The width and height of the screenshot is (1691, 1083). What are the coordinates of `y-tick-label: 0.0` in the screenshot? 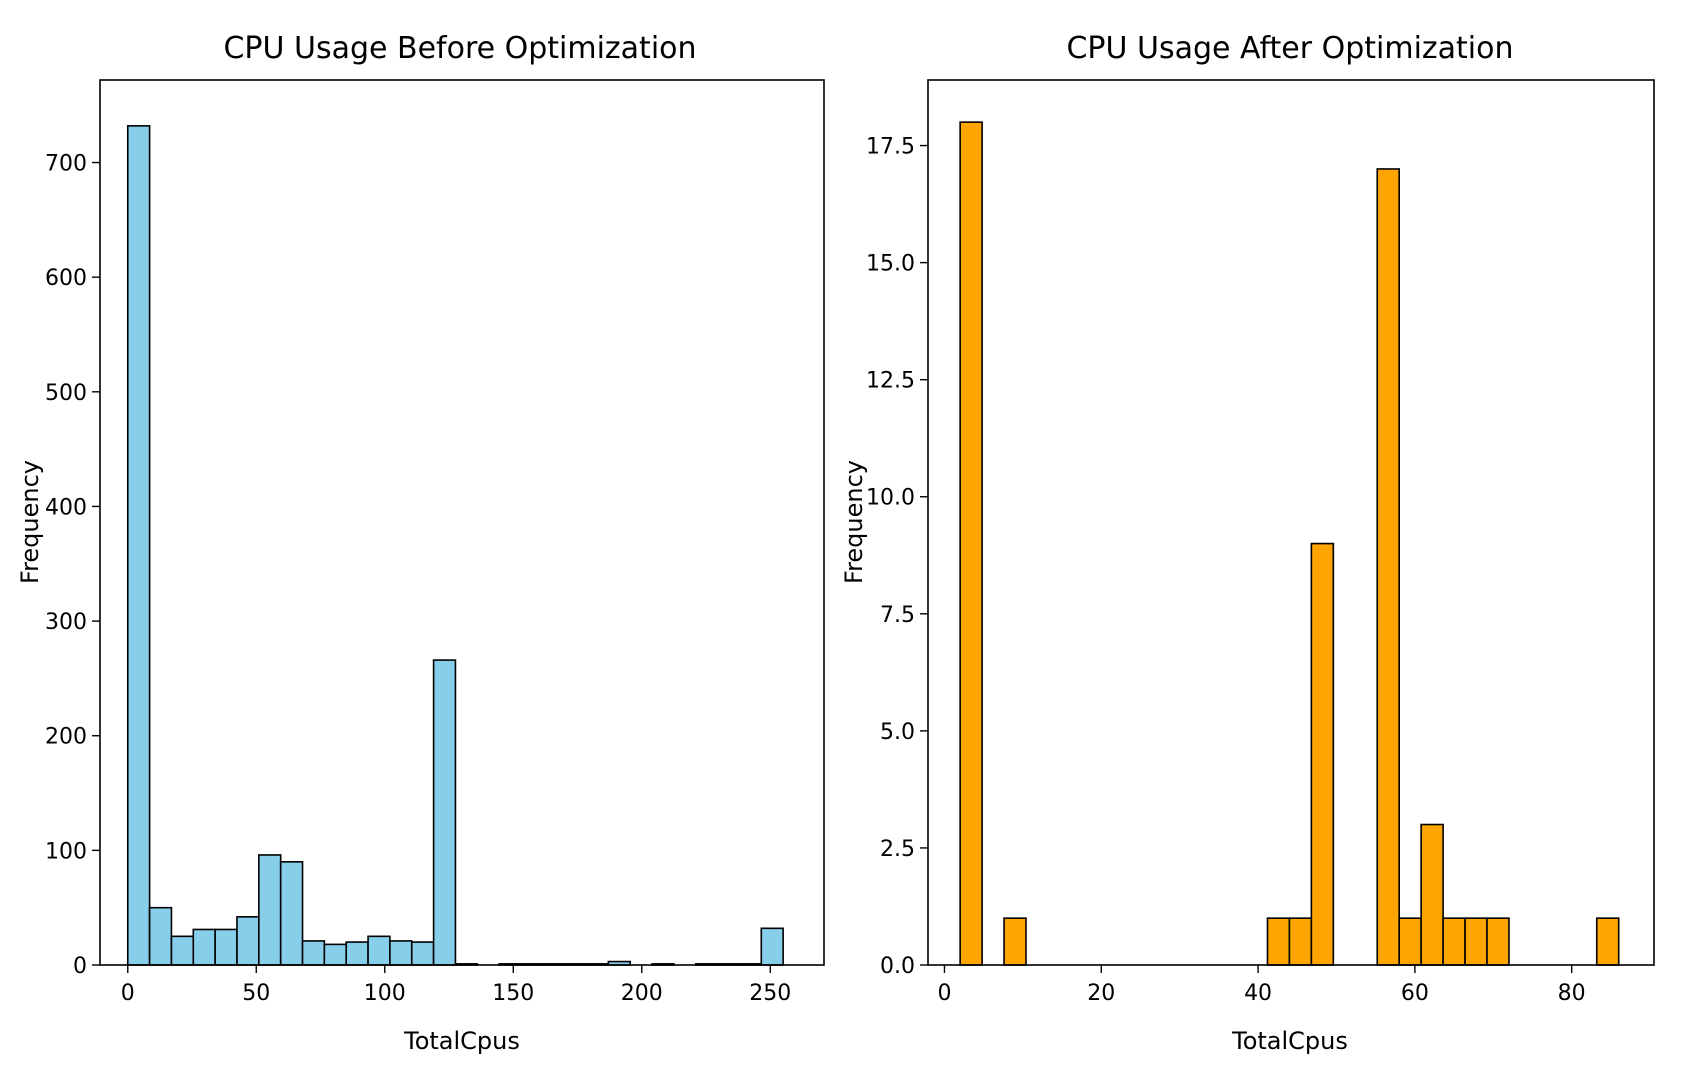 It's located at (897, 966).